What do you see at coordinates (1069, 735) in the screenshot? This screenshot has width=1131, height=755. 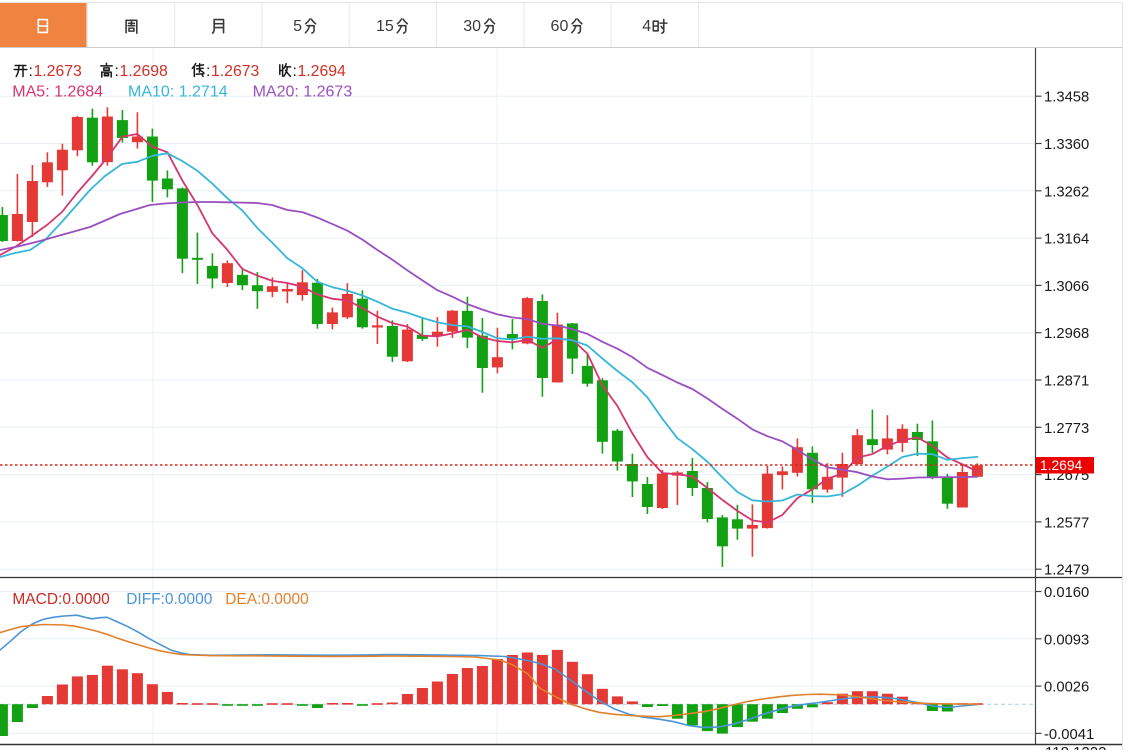 I see `svg-text: -0.0041` at bounding box center [1069, 735].